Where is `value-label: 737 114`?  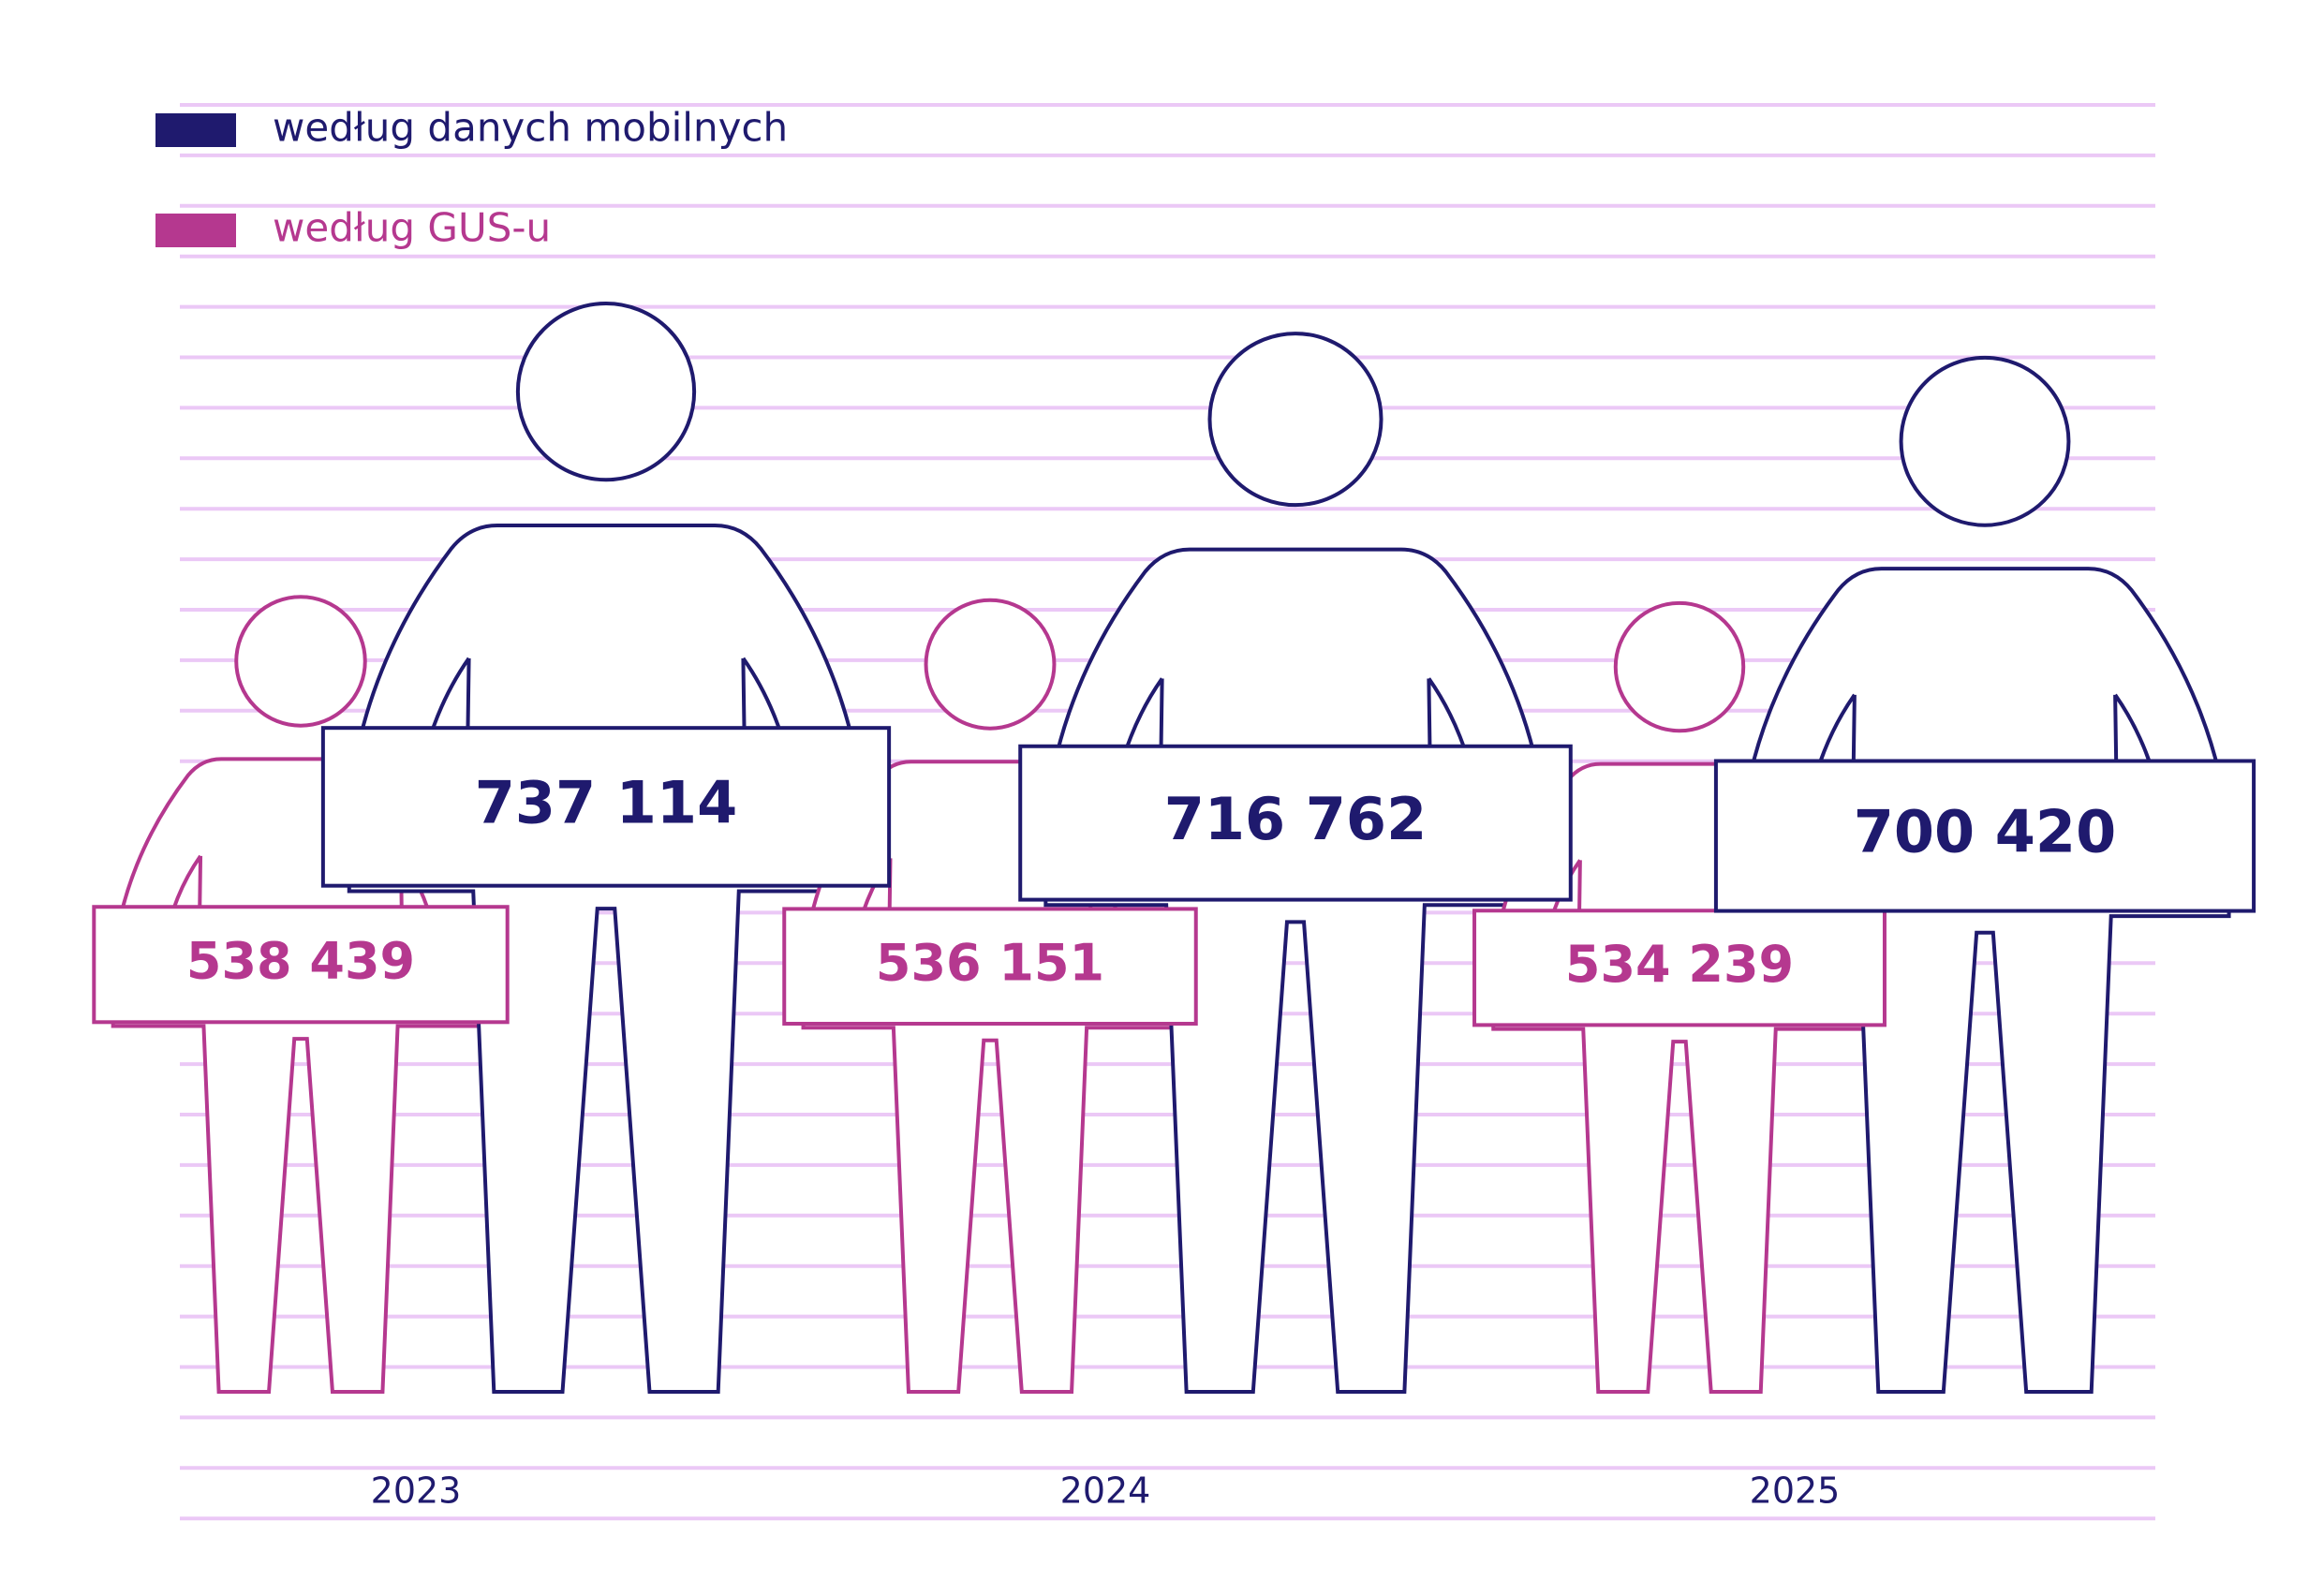
value-label: 737 114 is located at coordinates (606, 803).